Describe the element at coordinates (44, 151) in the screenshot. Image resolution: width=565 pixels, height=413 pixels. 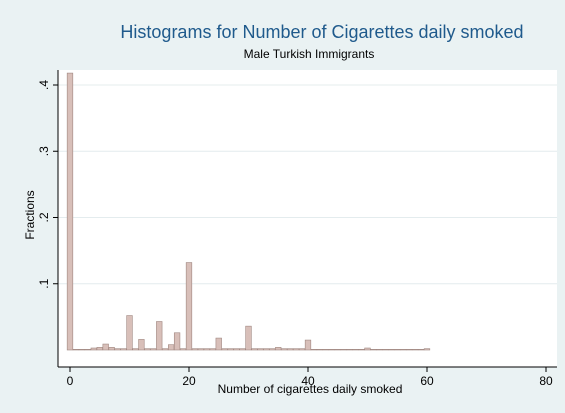
I see `y-tick-label-.3: .3` at that location.